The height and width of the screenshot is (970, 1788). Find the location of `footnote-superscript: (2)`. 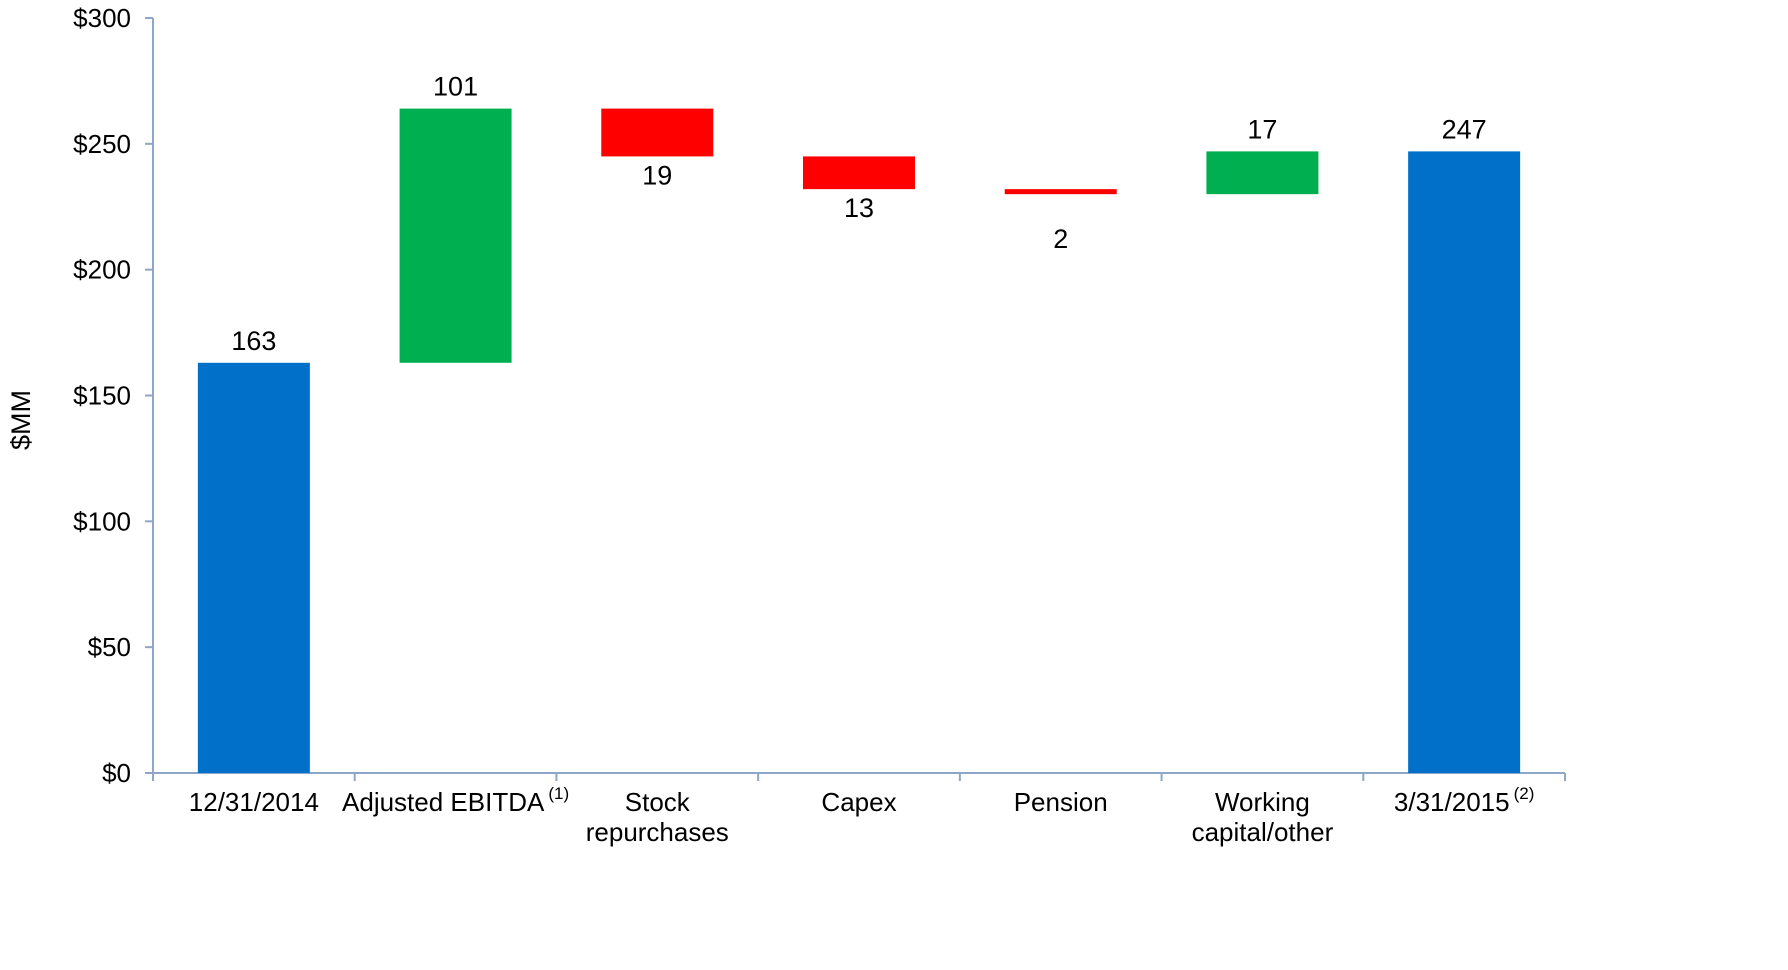

footnote-superscript: (2) is located at coordinates (1524, 793).